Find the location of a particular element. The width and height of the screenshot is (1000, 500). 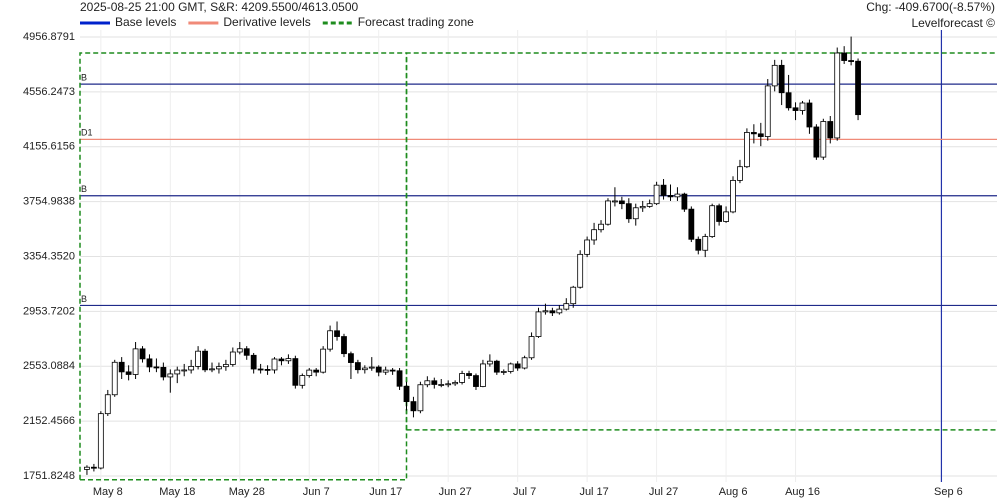

x-tick-label: Jul 7 is located at coordinates (524, 492).